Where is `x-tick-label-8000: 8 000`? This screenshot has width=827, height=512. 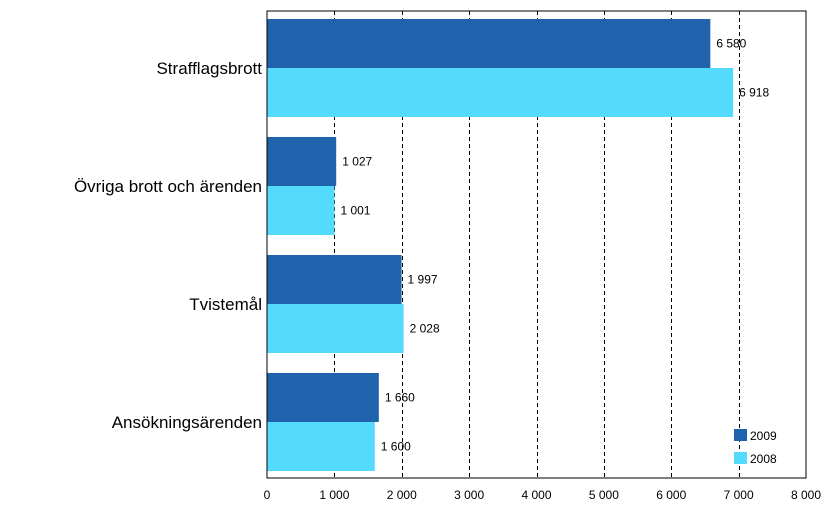 x-tick-label-8000: 8 000 is located at coordinates (806, 495).